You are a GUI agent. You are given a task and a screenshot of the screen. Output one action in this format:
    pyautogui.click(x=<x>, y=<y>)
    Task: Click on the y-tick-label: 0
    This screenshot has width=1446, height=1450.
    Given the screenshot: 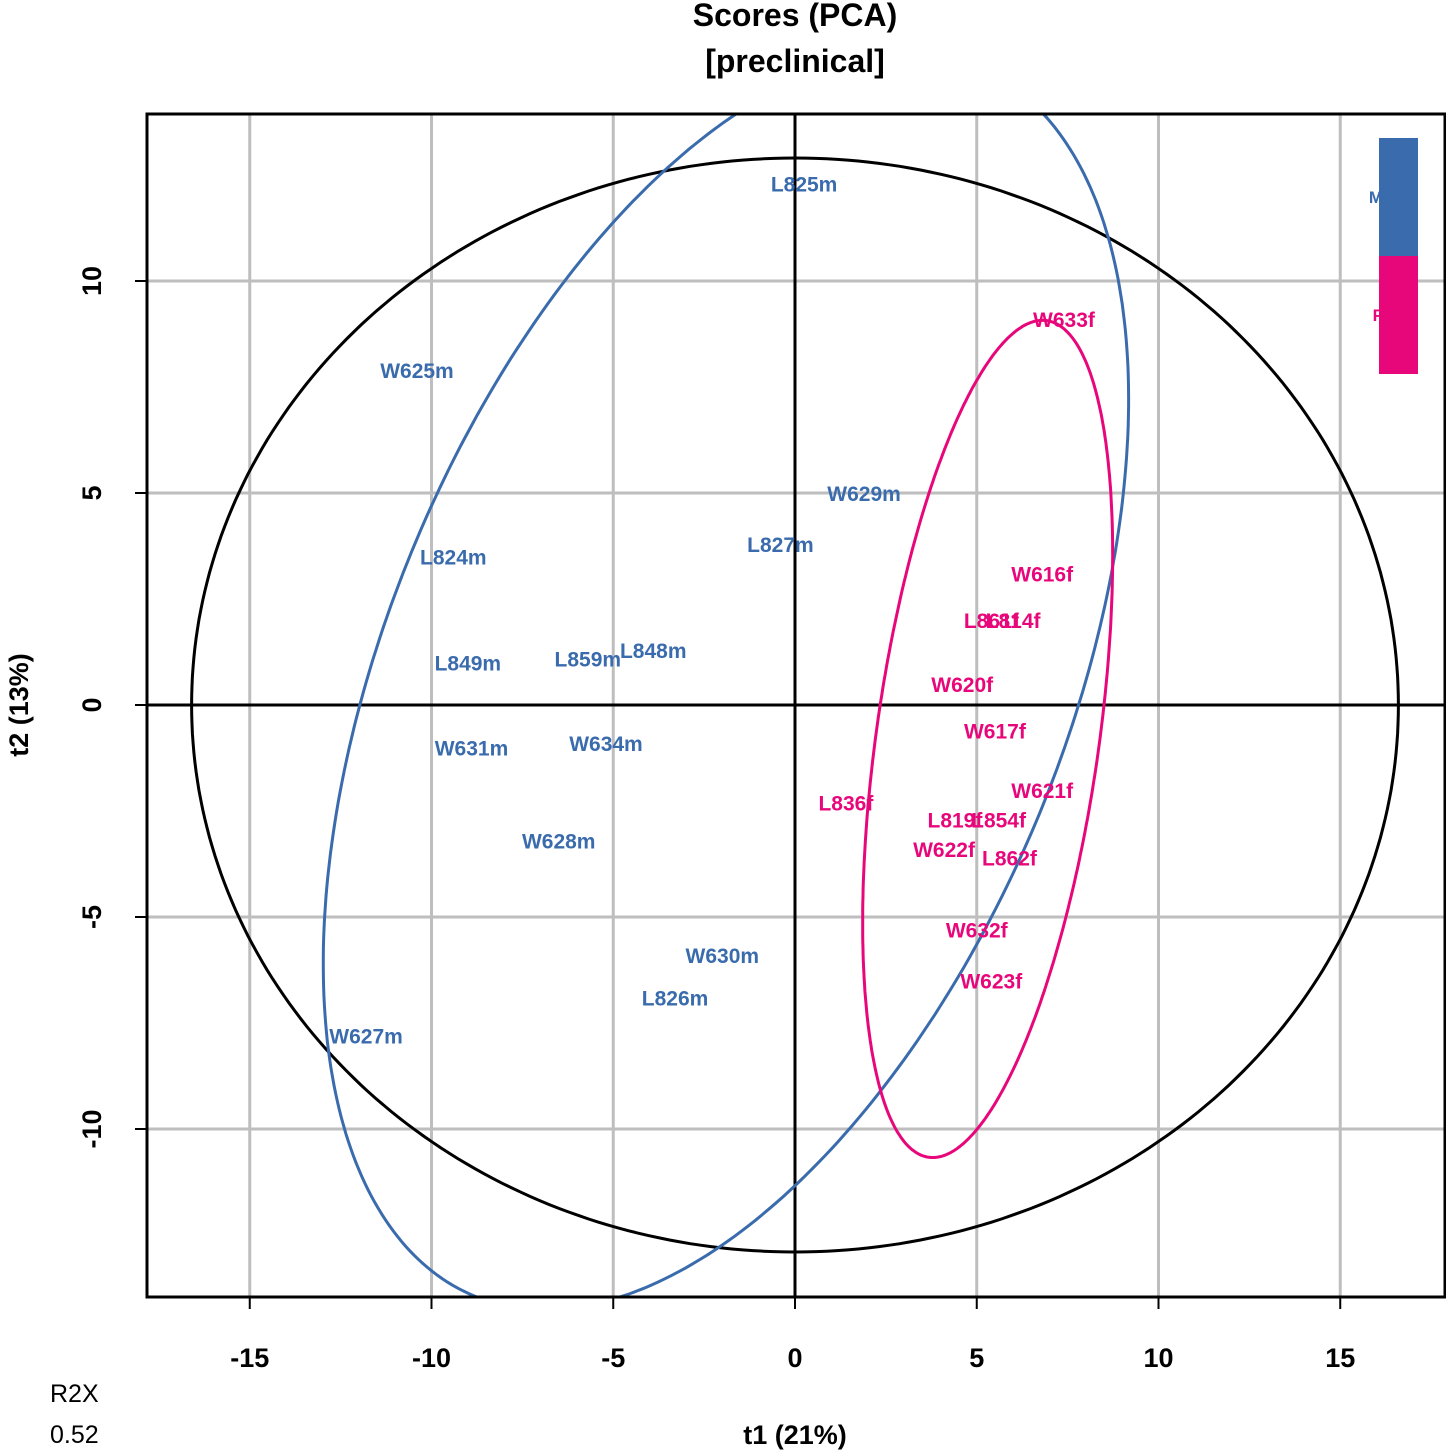 What is the action you would take?
    pyautogui.click(x=92, y=704)
    